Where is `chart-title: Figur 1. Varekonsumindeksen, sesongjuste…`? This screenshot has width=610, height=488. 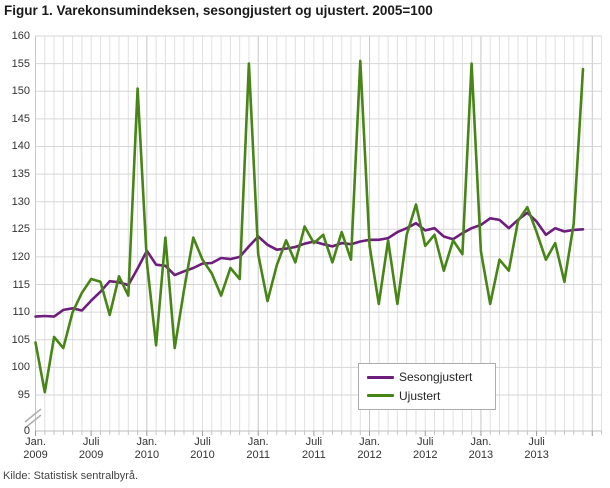
chart-title: Figur 1. Varekonsumindeksen, sesongjuste… is located at coordinates (218, 10).